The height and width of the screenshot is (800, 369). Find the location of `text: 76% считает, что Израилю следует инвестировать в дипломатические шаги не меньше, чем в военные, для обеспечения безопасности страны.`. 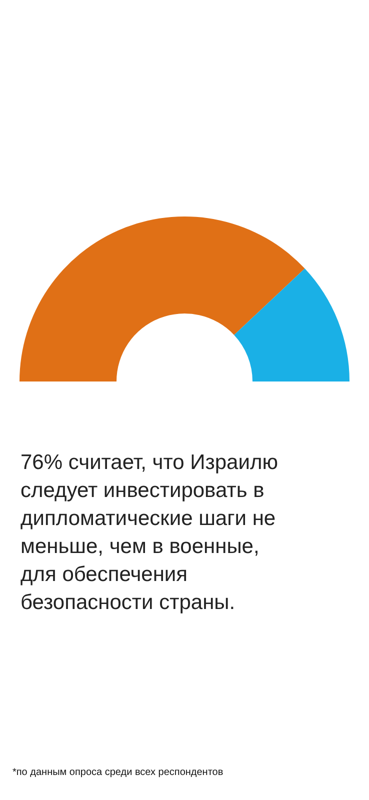

text: 76% считает, что Израилю следует инвестировать в дипломатические шаги не меньше, чем в военные, для обеспечения безопасности страны. is located at coordinates (149, 532).